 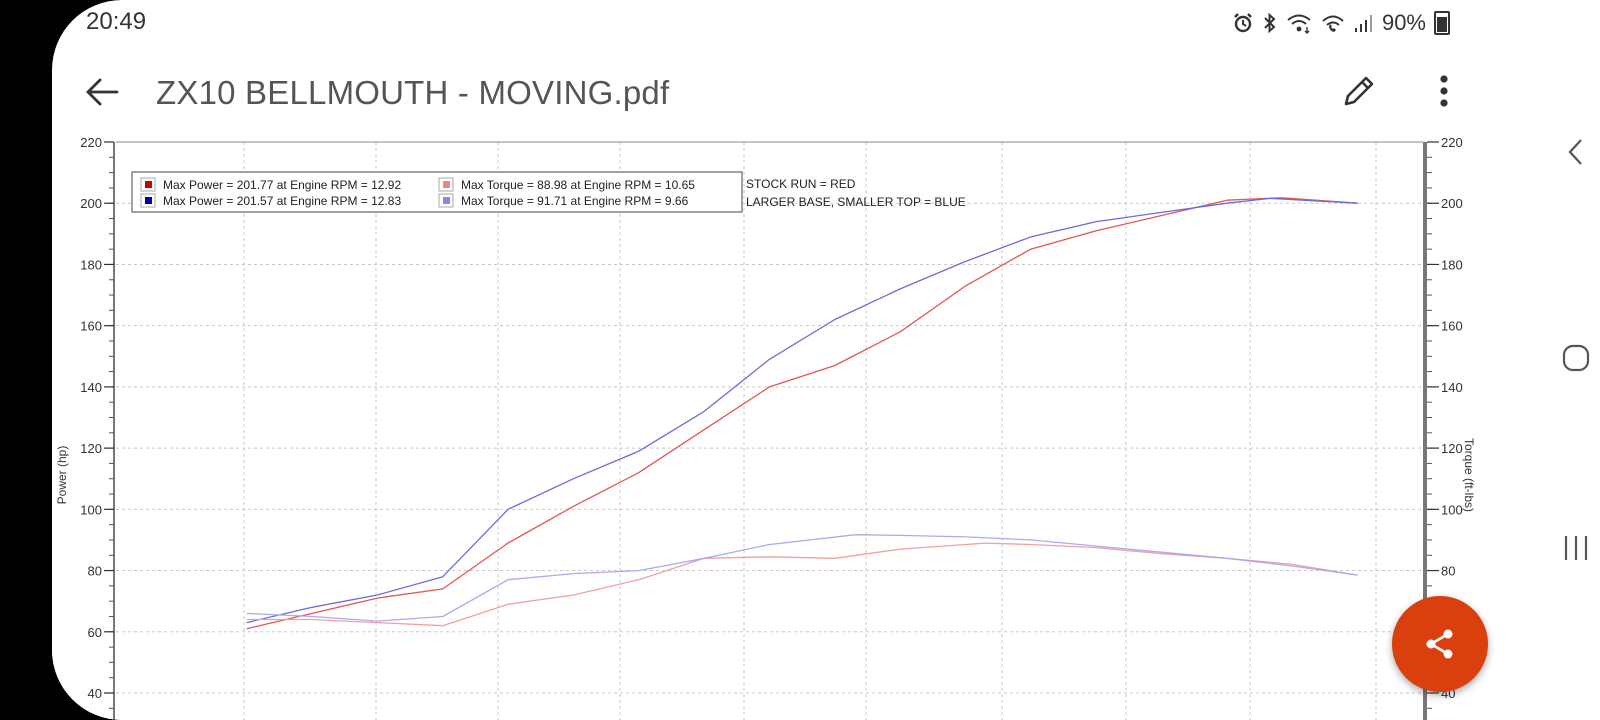 What do you see at coordinates (1425, 431) in the screenshot?
I see `right-axis-line` at bounding box center [1425, 431].